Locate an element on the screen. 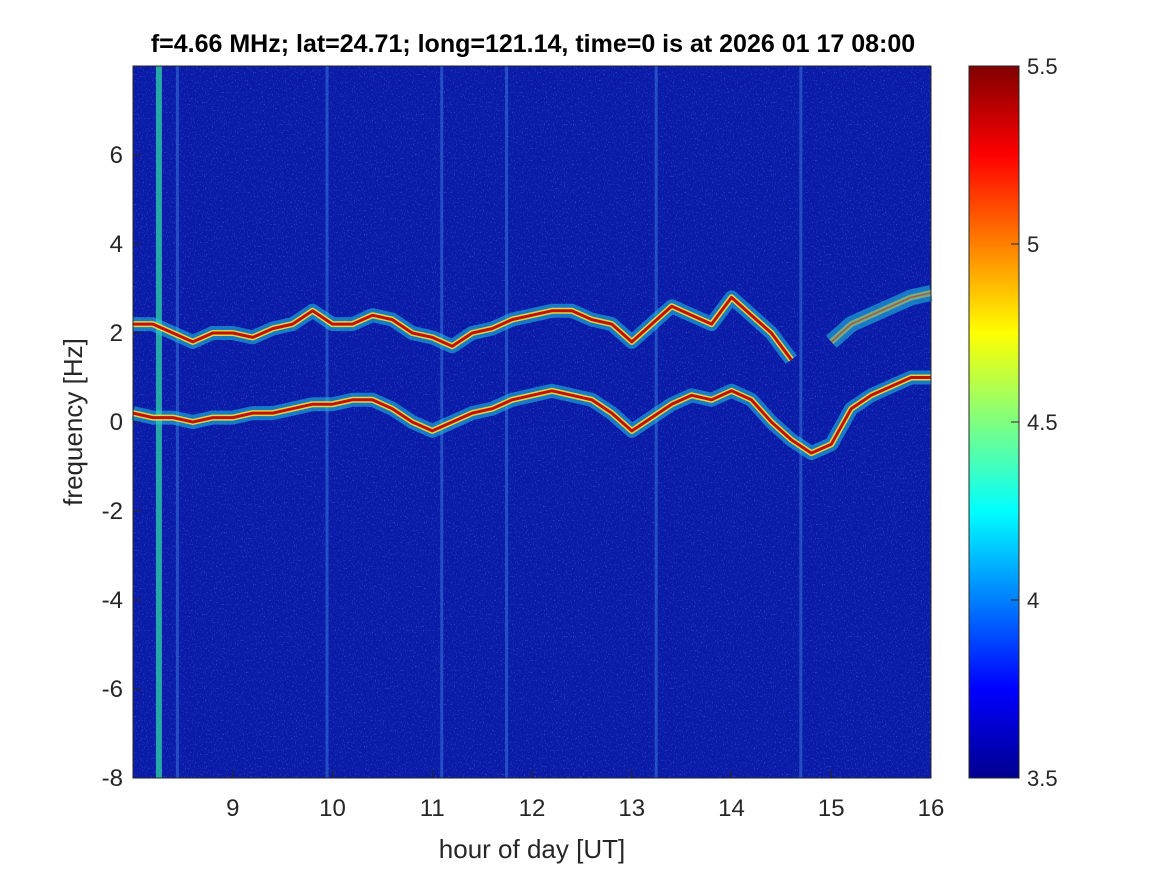 The width and height of the screenshot is (1167, 875). y-tick-label: -8 is located at coordinates (112, 778).